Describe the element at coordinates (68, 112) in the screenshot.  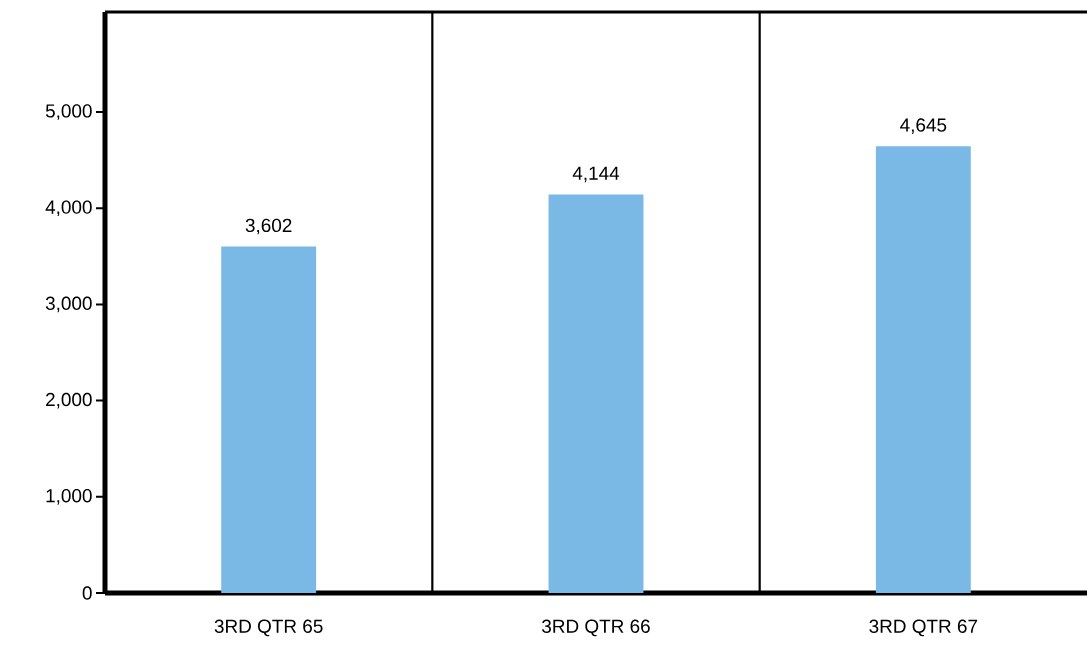
I see `y-tick-label: 5,000` at that location.